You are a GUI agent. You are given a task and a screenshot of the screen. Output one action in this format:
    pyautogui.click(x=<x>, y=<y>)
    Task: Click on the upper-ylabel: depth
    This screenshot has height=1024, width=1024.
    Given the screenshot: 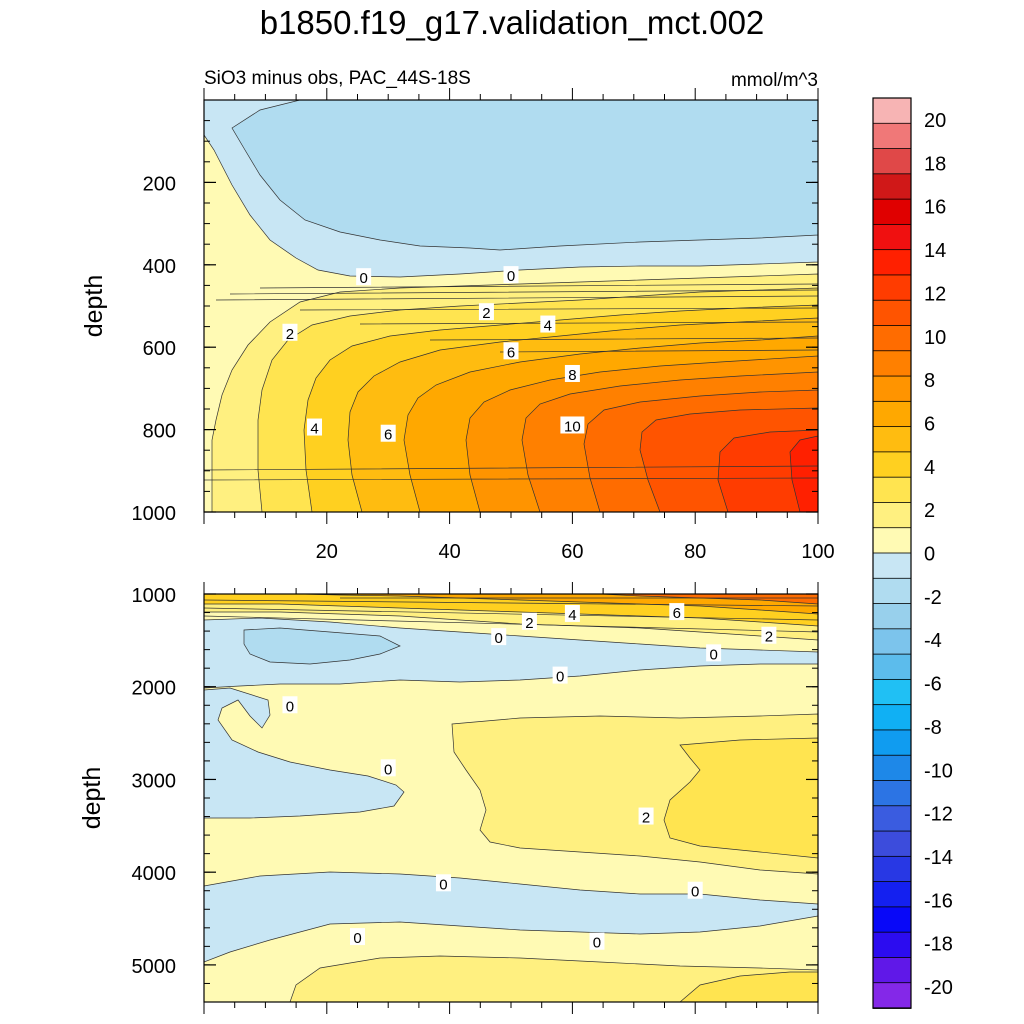 What is the action you would take?
    pyautogui.click(x=94, y=306)
    